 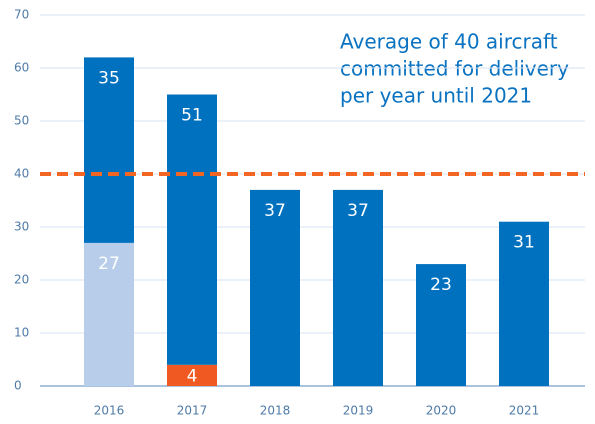 I want to click on y-tick-label: 40, so click(x=21, y=174).